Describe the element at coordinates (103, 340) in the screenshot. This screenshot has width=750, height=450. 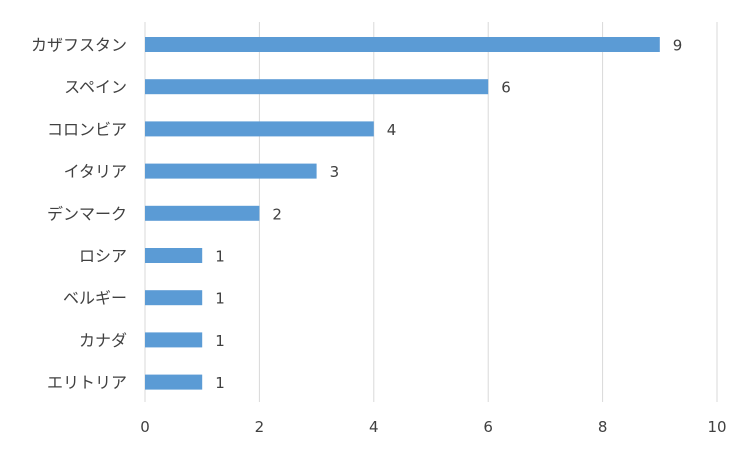
I see `category-label: カナダ` at that location.